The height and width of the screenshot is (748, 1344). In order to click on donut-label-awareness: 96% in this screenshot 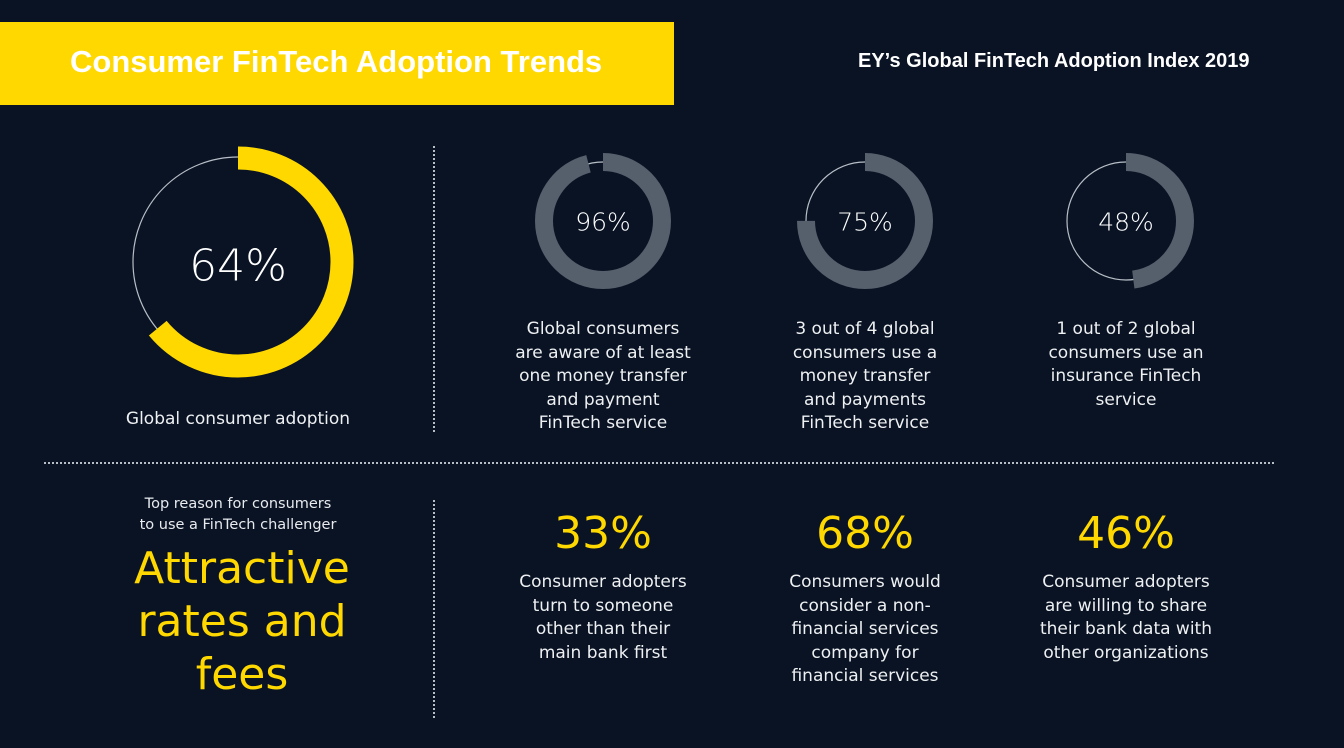, I will do `click(603, 222)`.